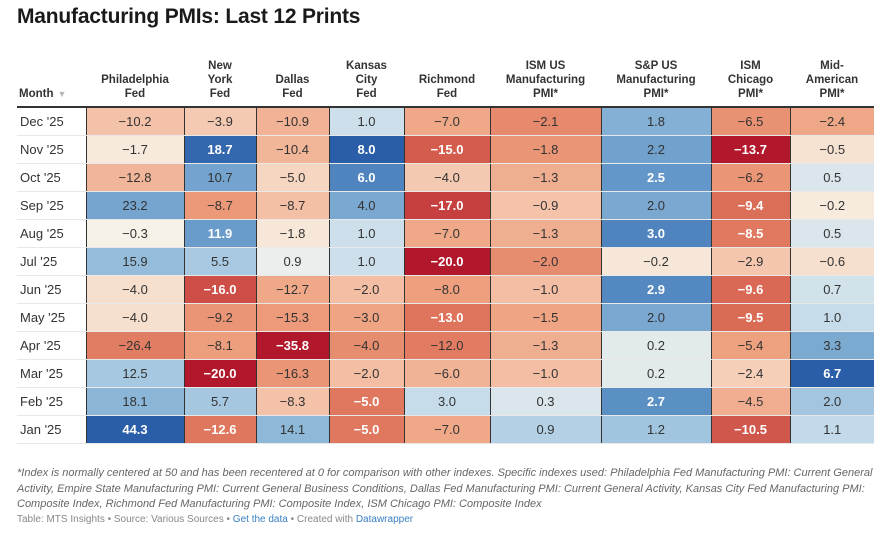 The image size is (891, 535). Describe the element at coordinates (750, 261) in the screenshot. I see `value-cell: −2.9` at that location.